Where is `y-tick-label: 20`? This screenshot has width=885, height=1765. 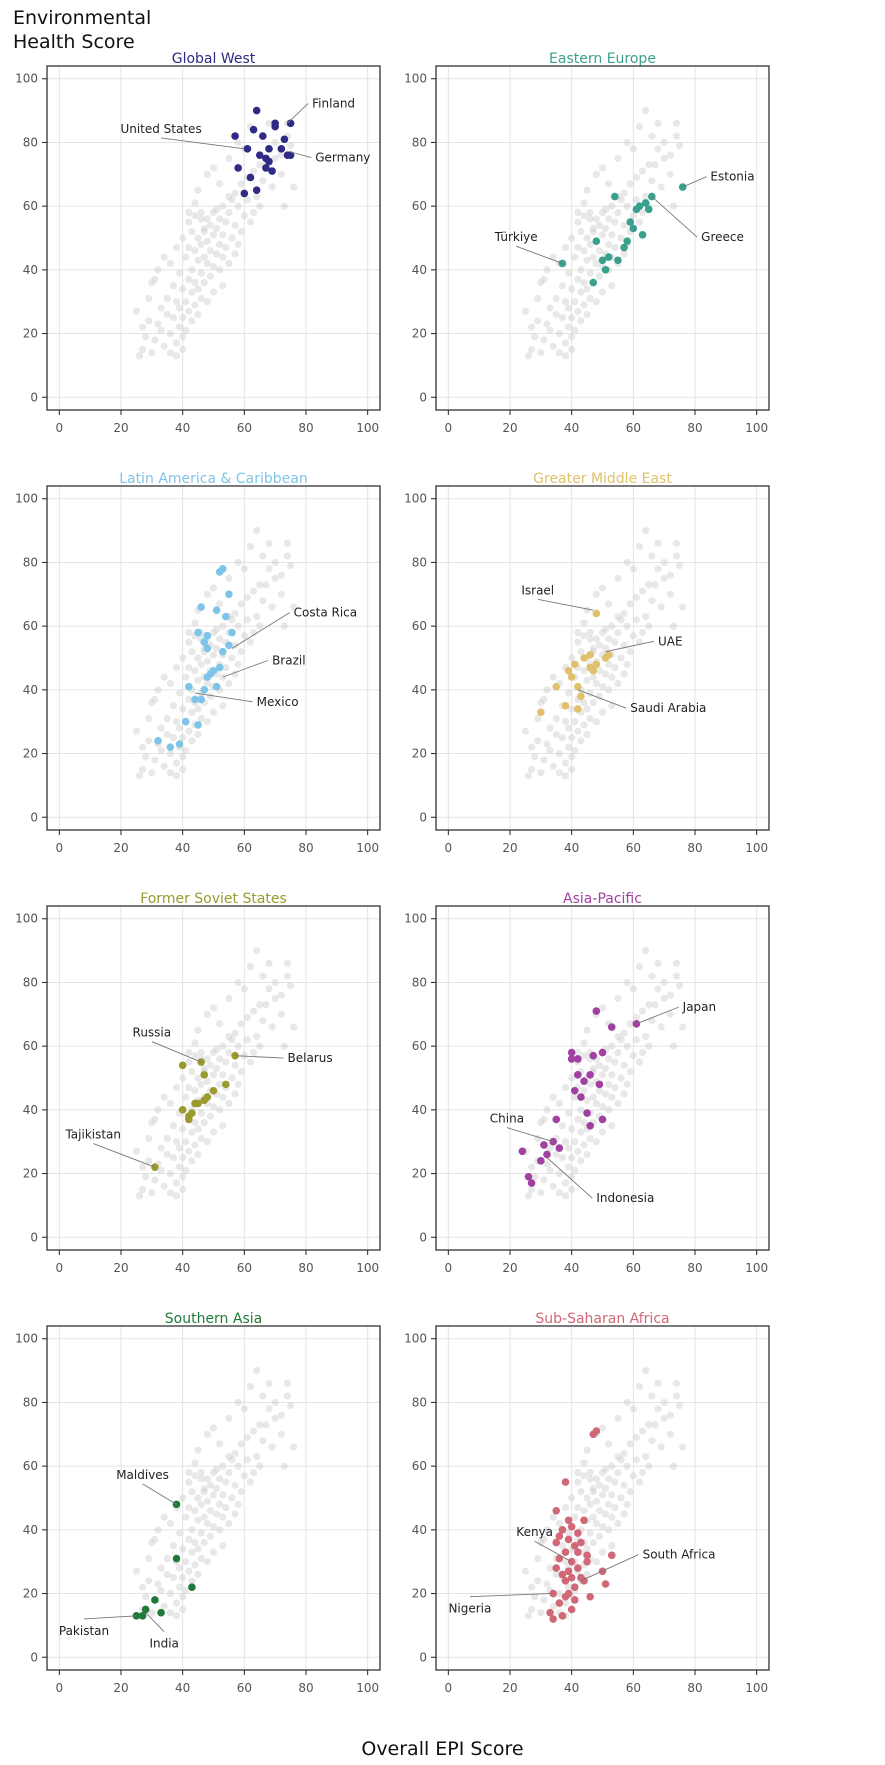
y-tick-label: 20 is located at coordinates (30, 1174).